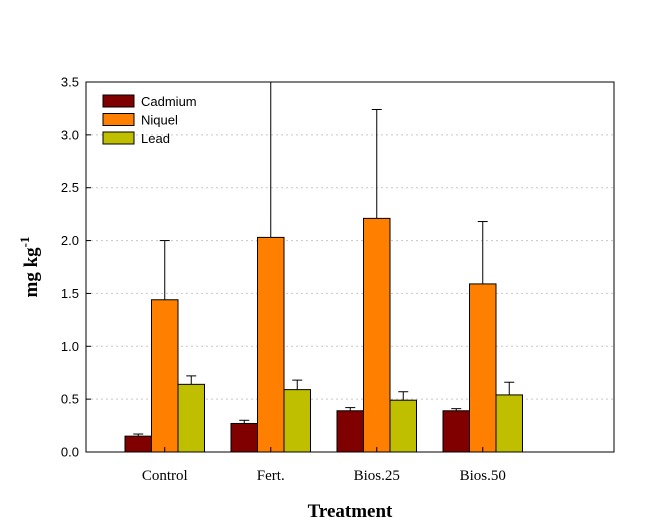 The height and width of the screenshot is (528, 648). What do you see at coordinates (70, 293) in the screenshot?
I see `y-tick-label: 1.5` at bounding box center [70, 293].